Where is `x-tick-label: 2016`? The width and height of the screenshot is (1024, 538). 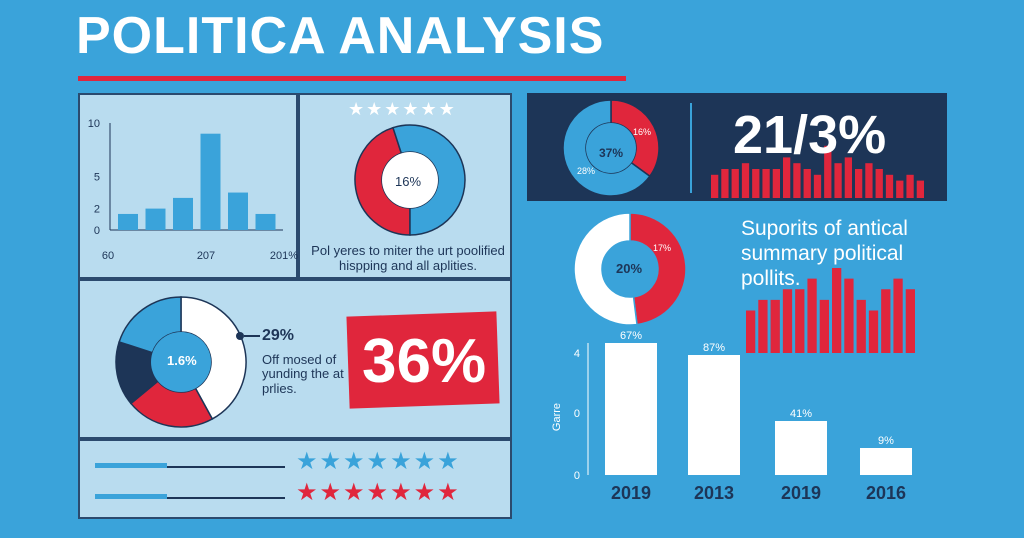
x-tick-label: 2016 is located at coordinates (886, 493).